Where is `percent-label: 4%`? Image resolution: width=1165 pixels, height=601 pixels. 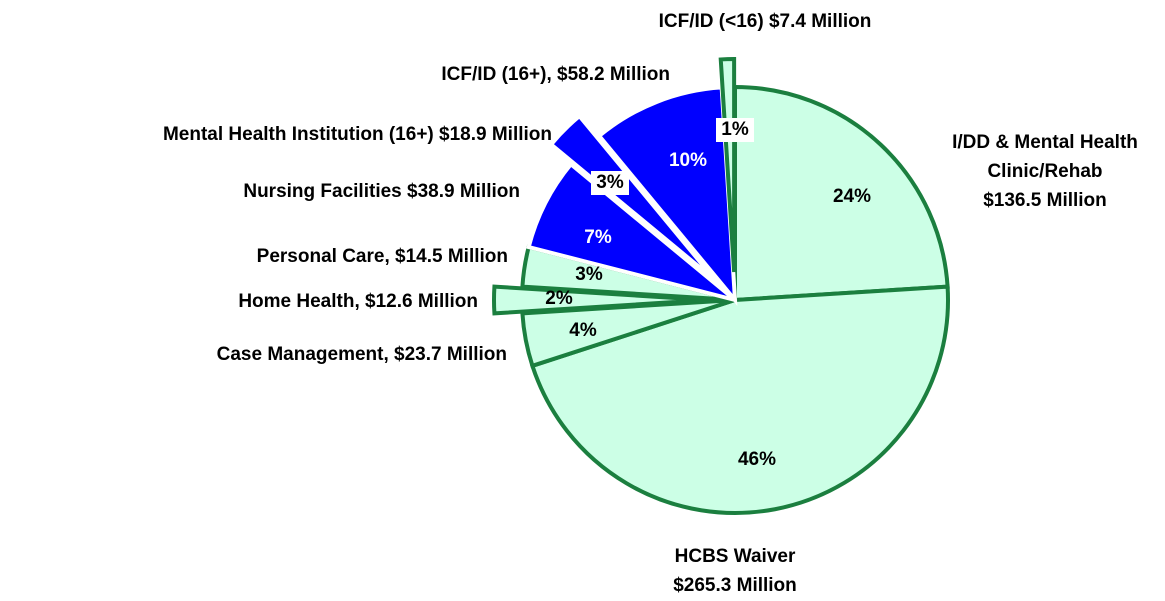
percent-label: 4% is located at coordinates (583, 330).